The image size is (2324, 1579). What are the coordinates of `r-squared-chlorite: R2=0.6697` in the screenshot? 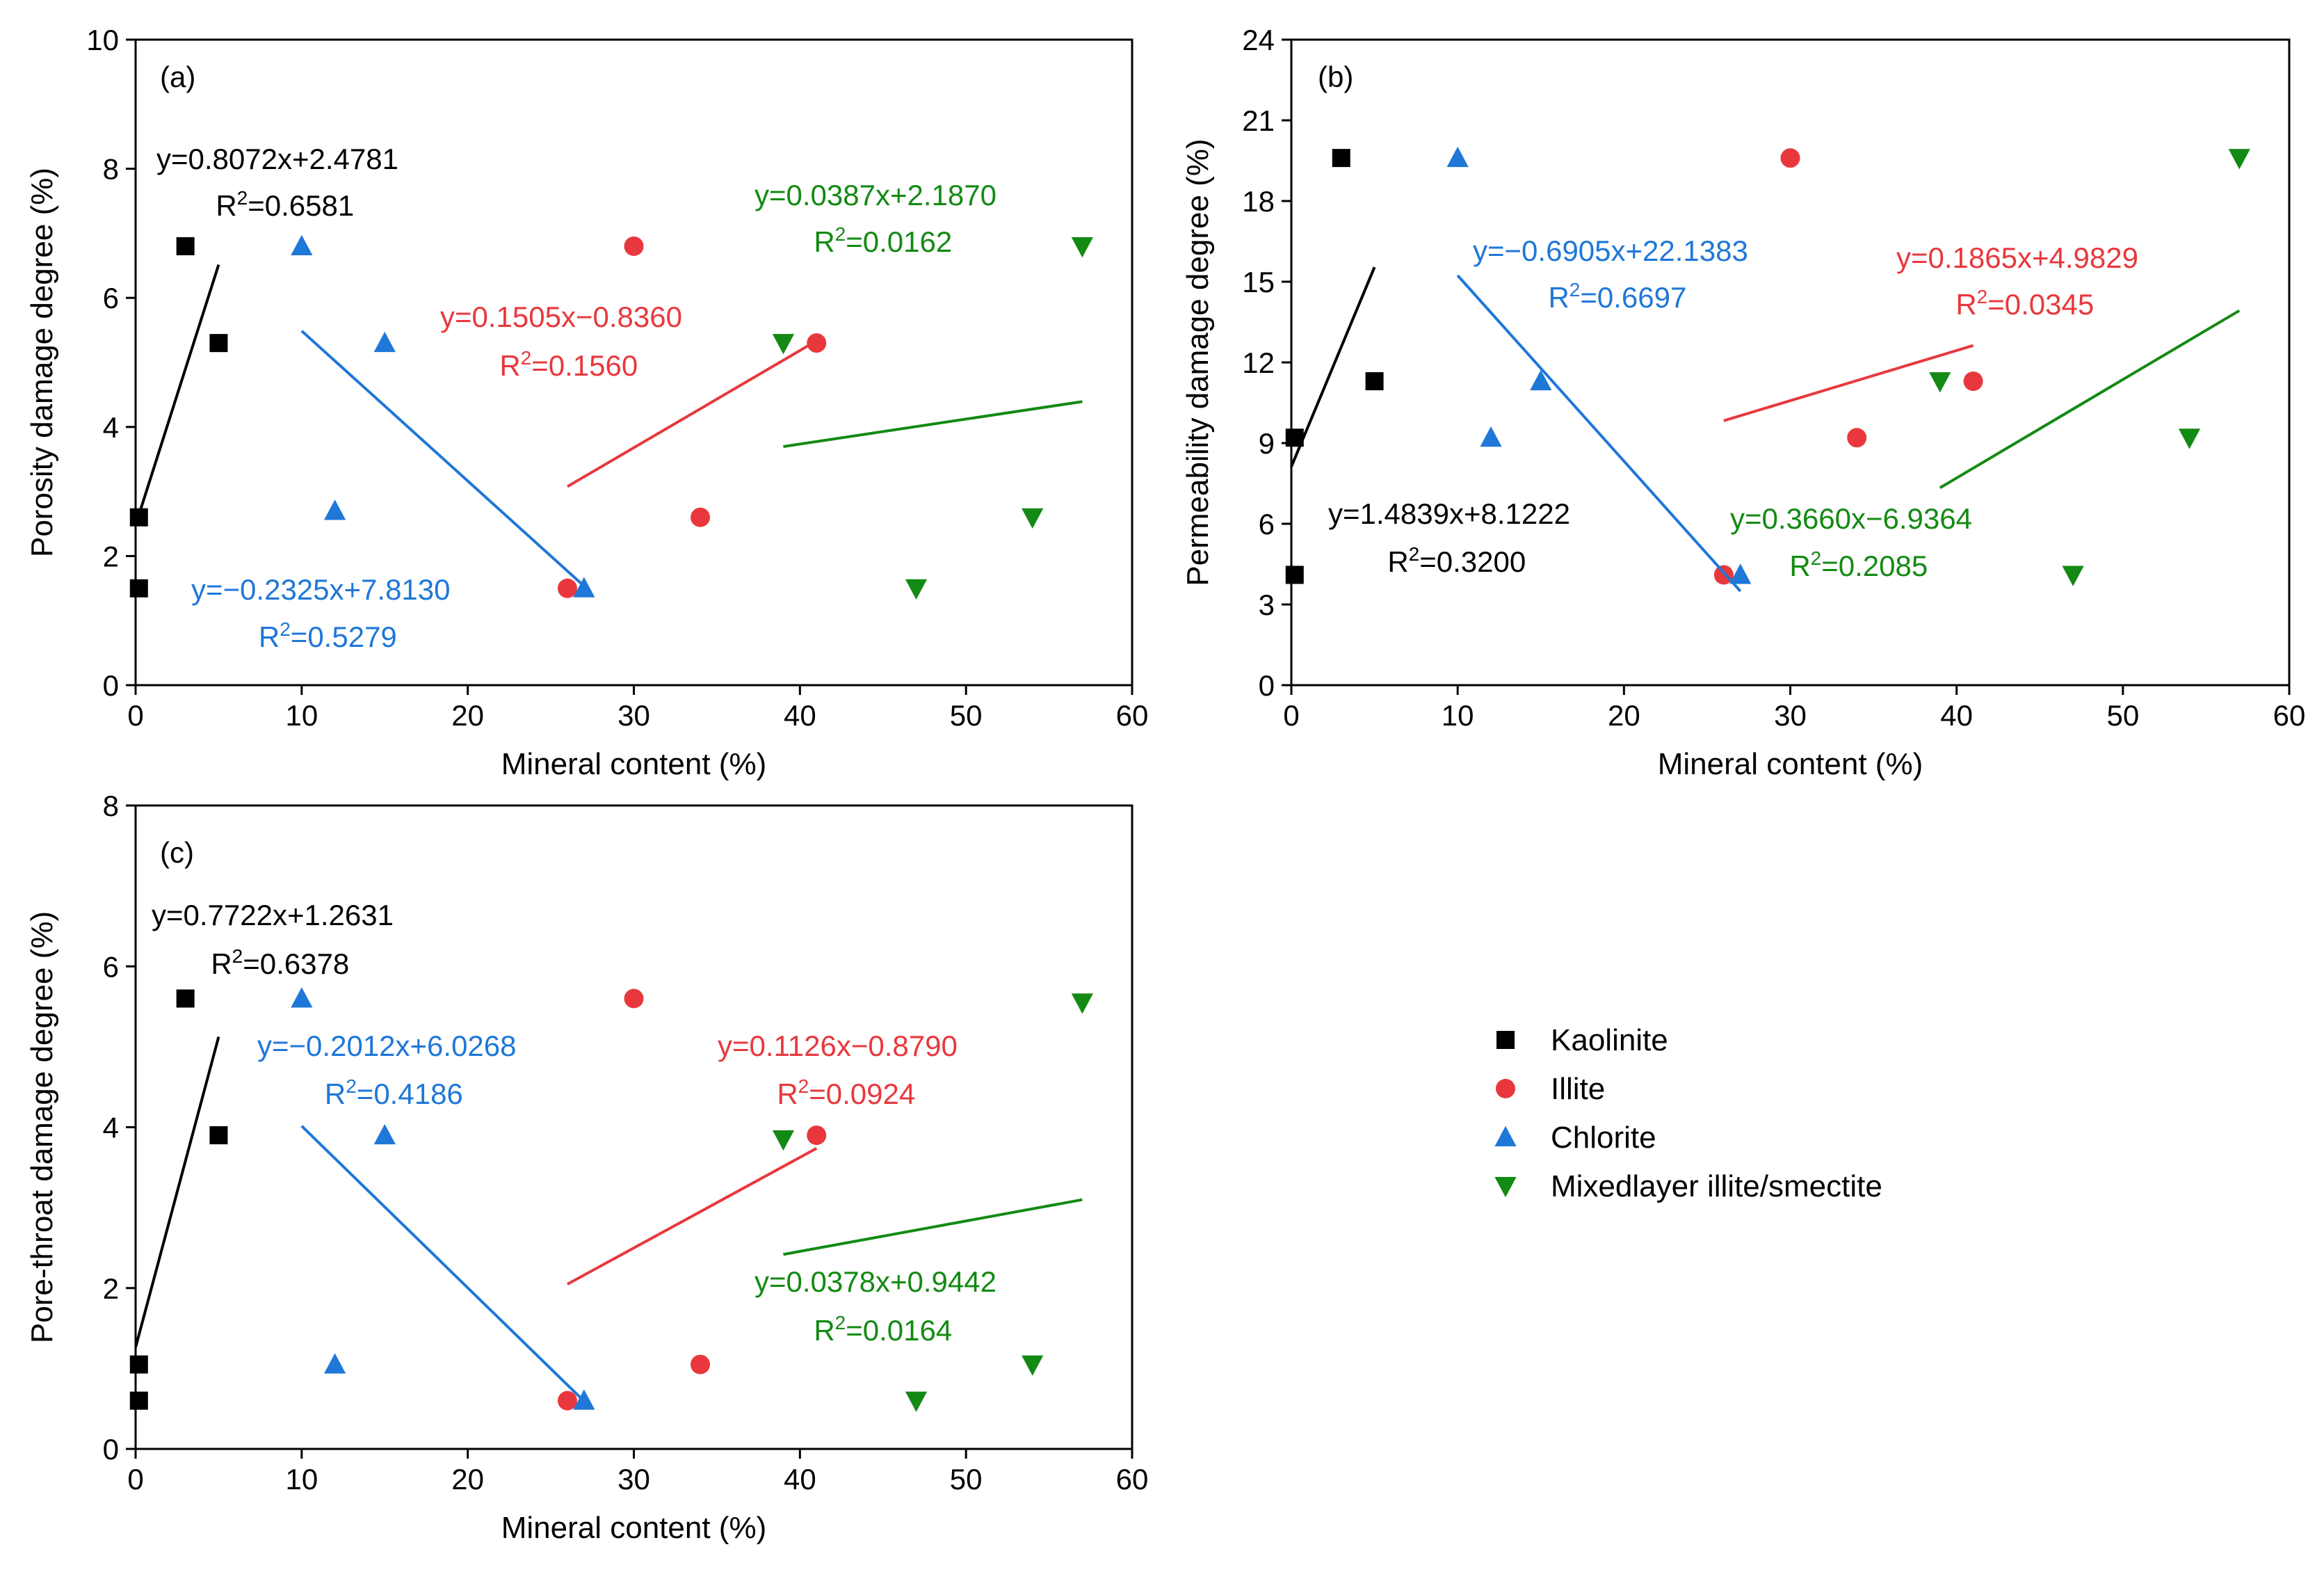 It's located at (1617, 296).